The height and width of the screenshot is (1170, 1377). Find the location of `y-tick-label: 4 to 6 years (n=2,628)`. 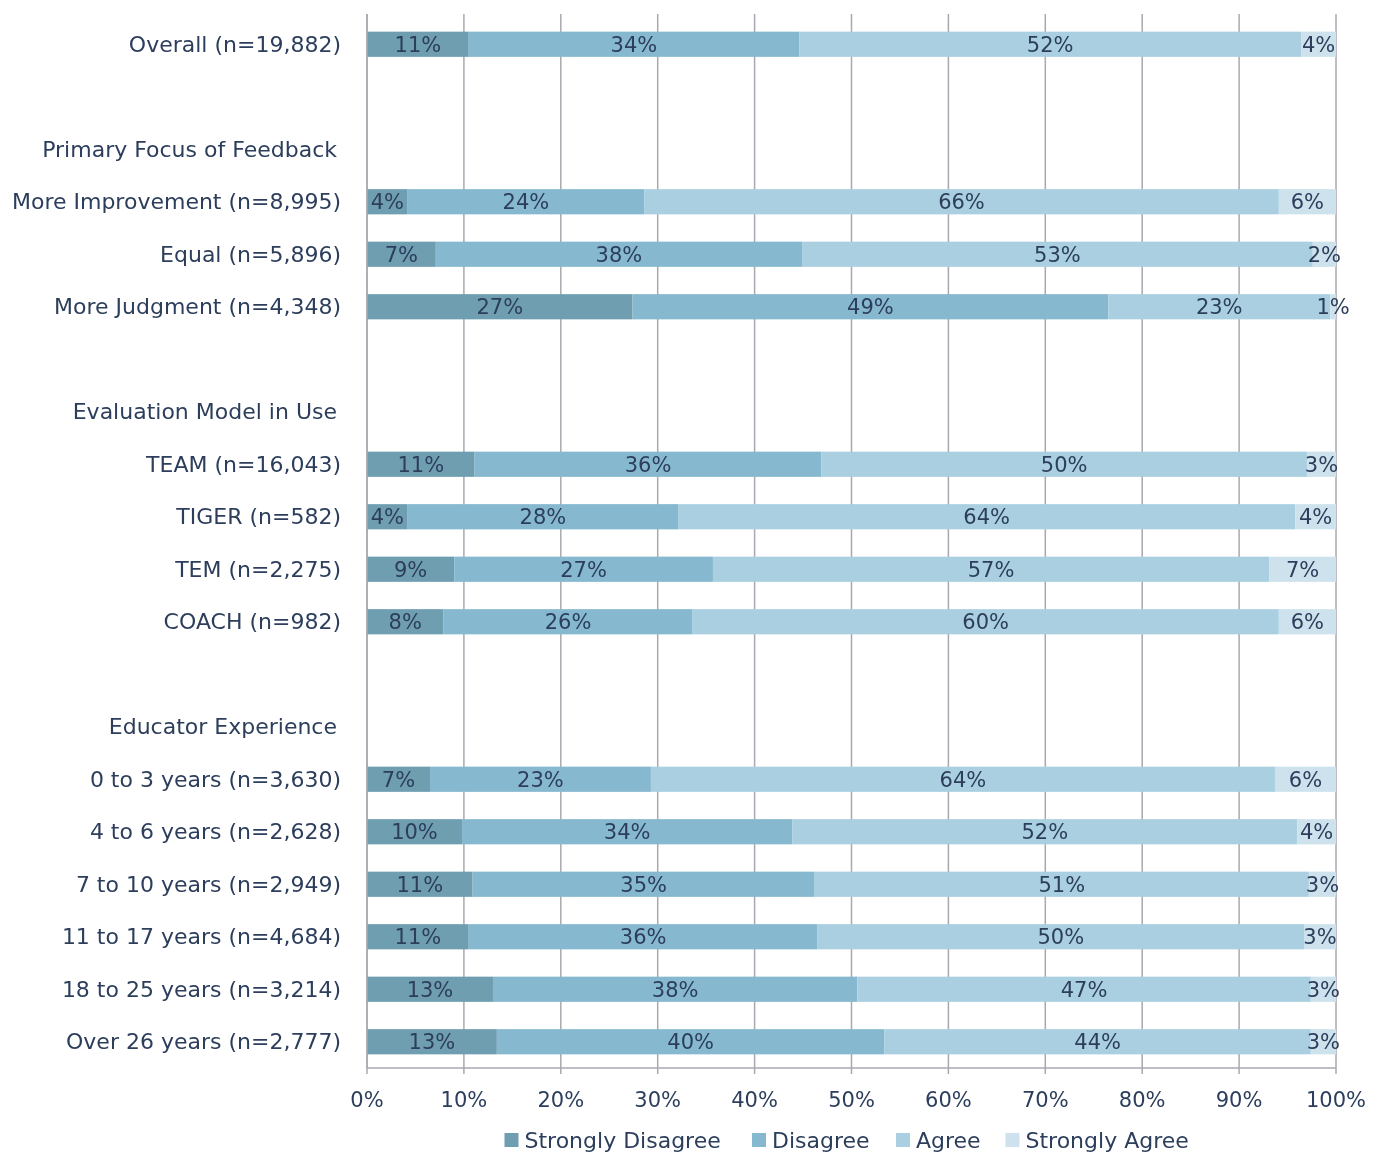

y-tick-label: 4 to 6 years (n=2,628) is located at coordinates (215, 832).